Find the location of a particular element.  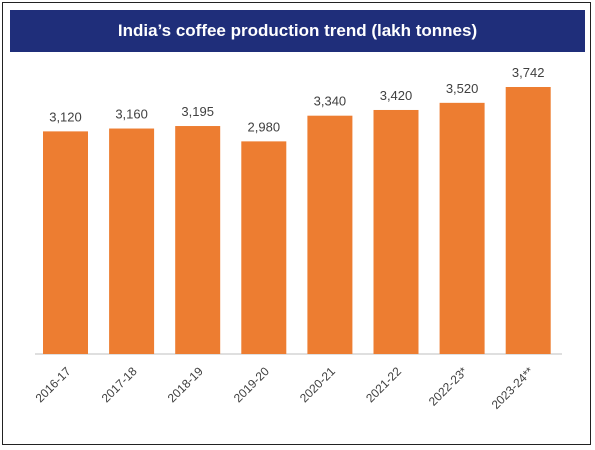

data-label: 3,195 is located at coordinates (197, 111).